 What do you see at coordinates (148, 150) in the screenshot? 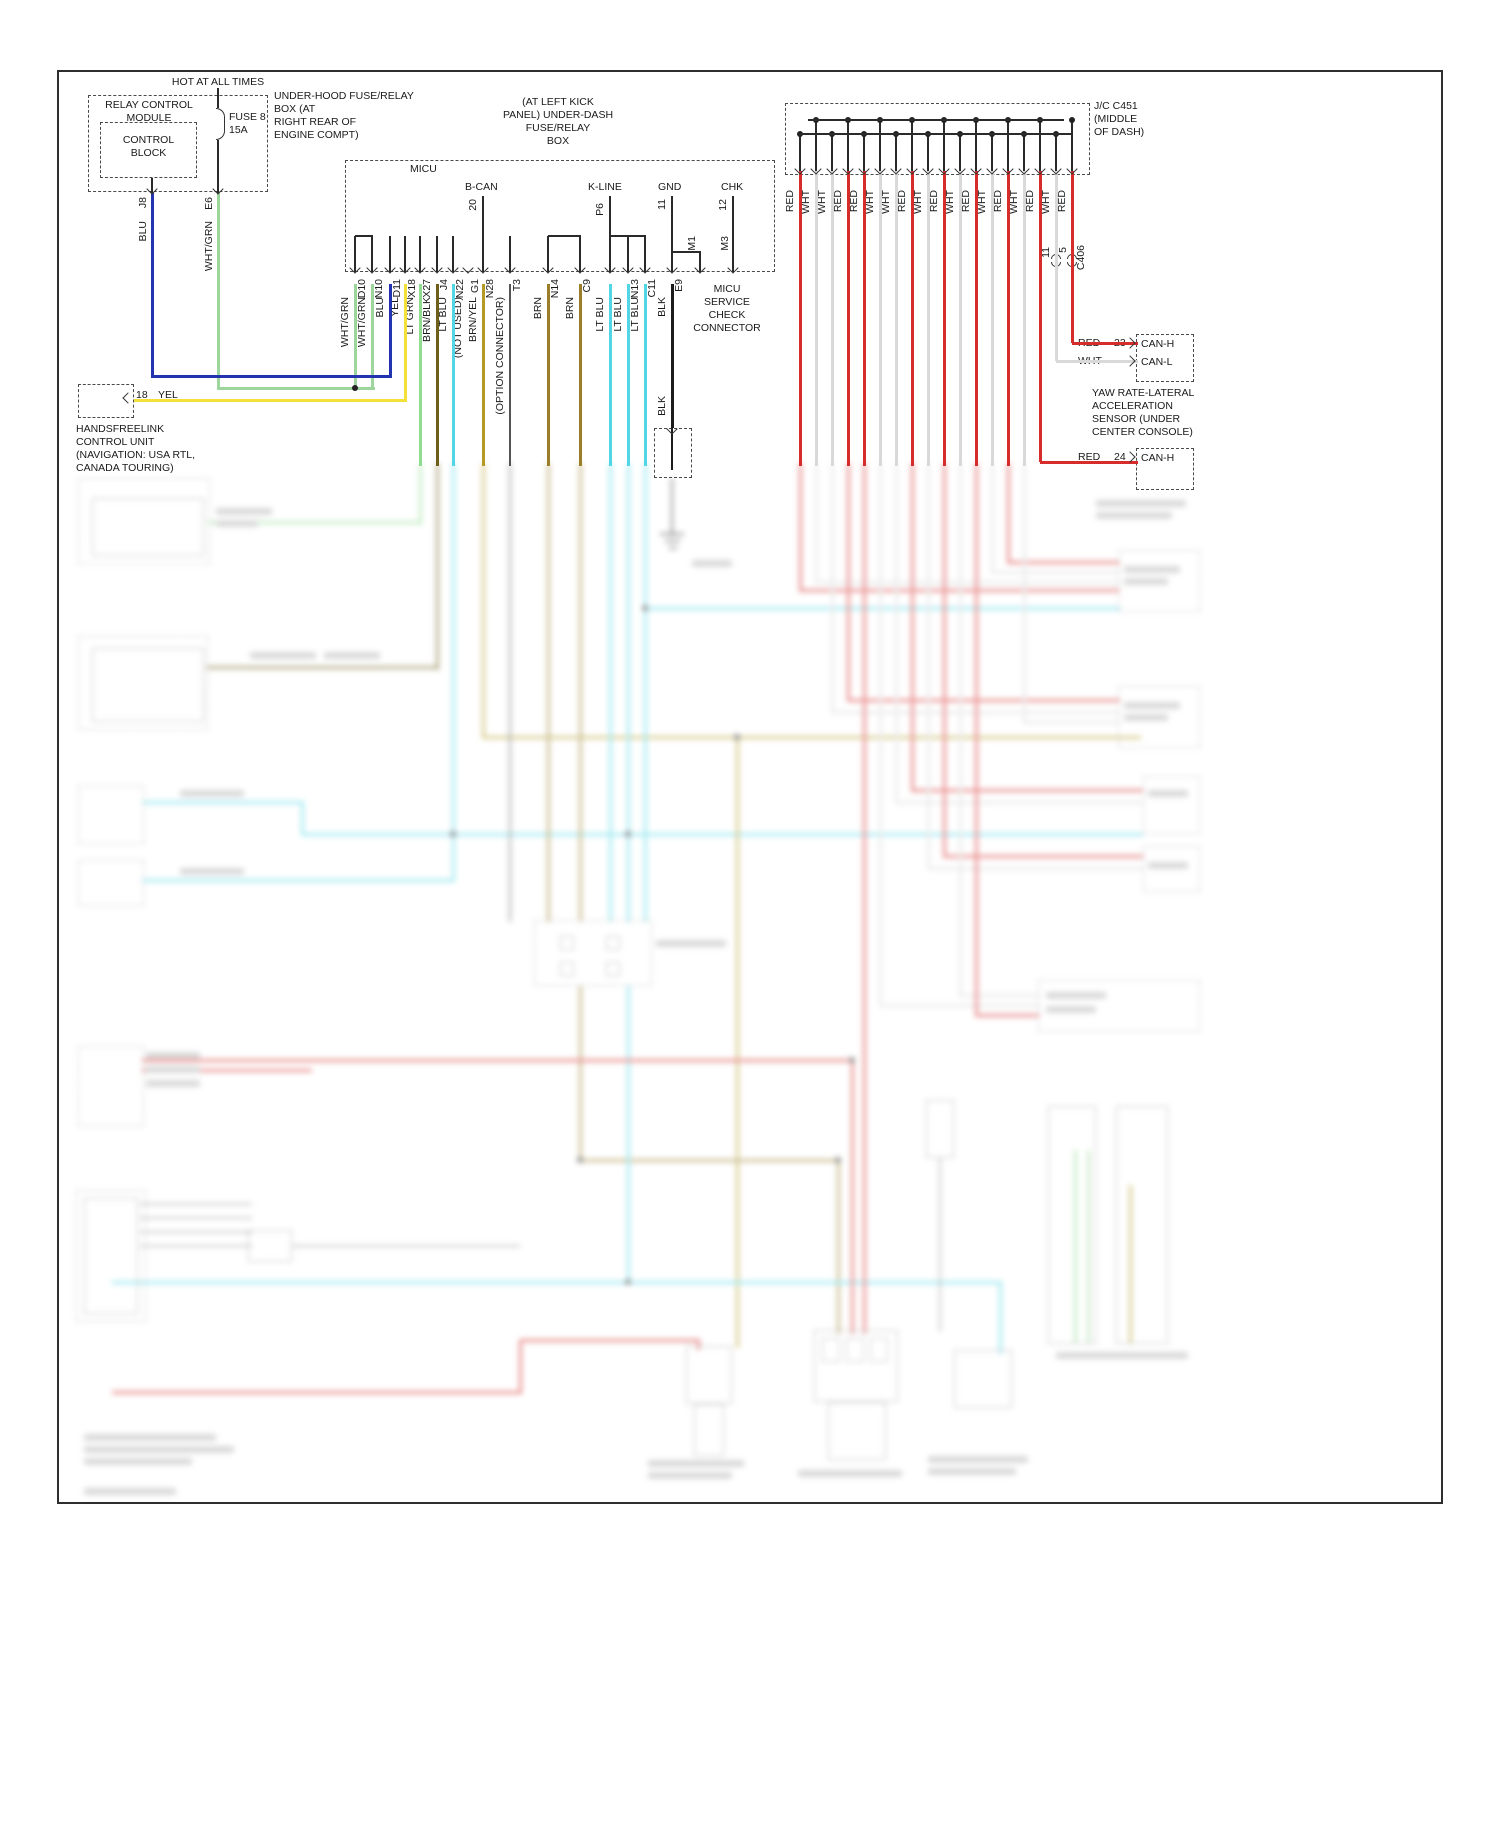
I see `control-block-box` at bounding box center [148, 150].